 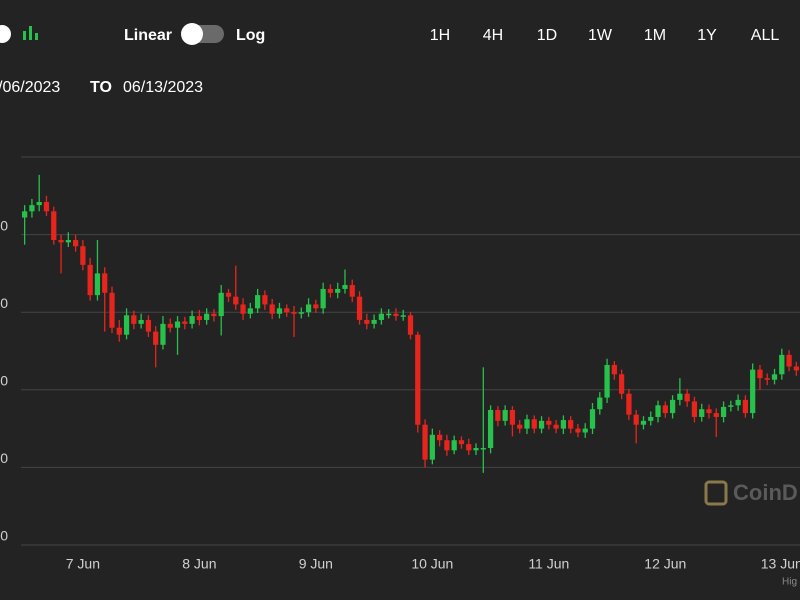 What do you see at coordinates (30, 33) in the screenshot?
I see `candle-icon` at bounding box center [30, 33].